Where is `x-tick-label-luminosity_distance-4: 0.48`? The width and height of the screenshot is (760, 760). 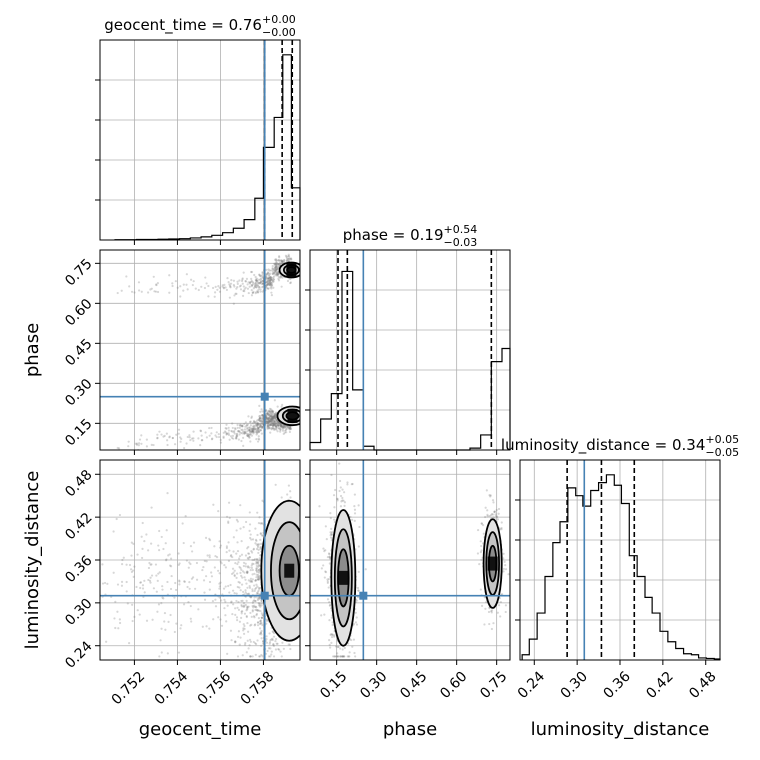
x-tick-label-luminosity_distance-4: 0.48 is located at coordinates (702, 685).